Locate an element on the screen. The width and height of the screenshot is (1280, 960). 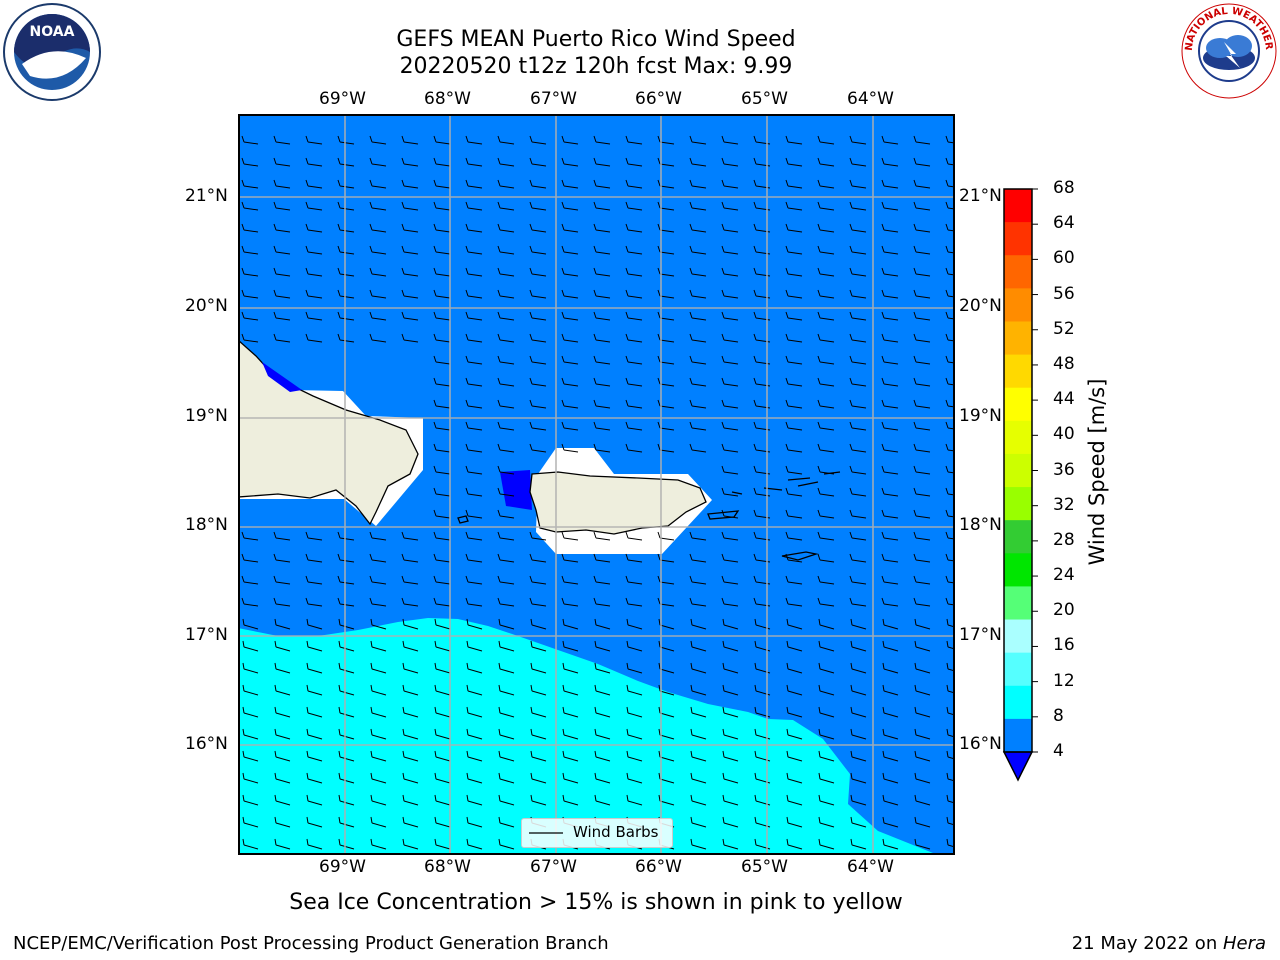
lon-label-top: 66°W is located at coordinates (658, 99).